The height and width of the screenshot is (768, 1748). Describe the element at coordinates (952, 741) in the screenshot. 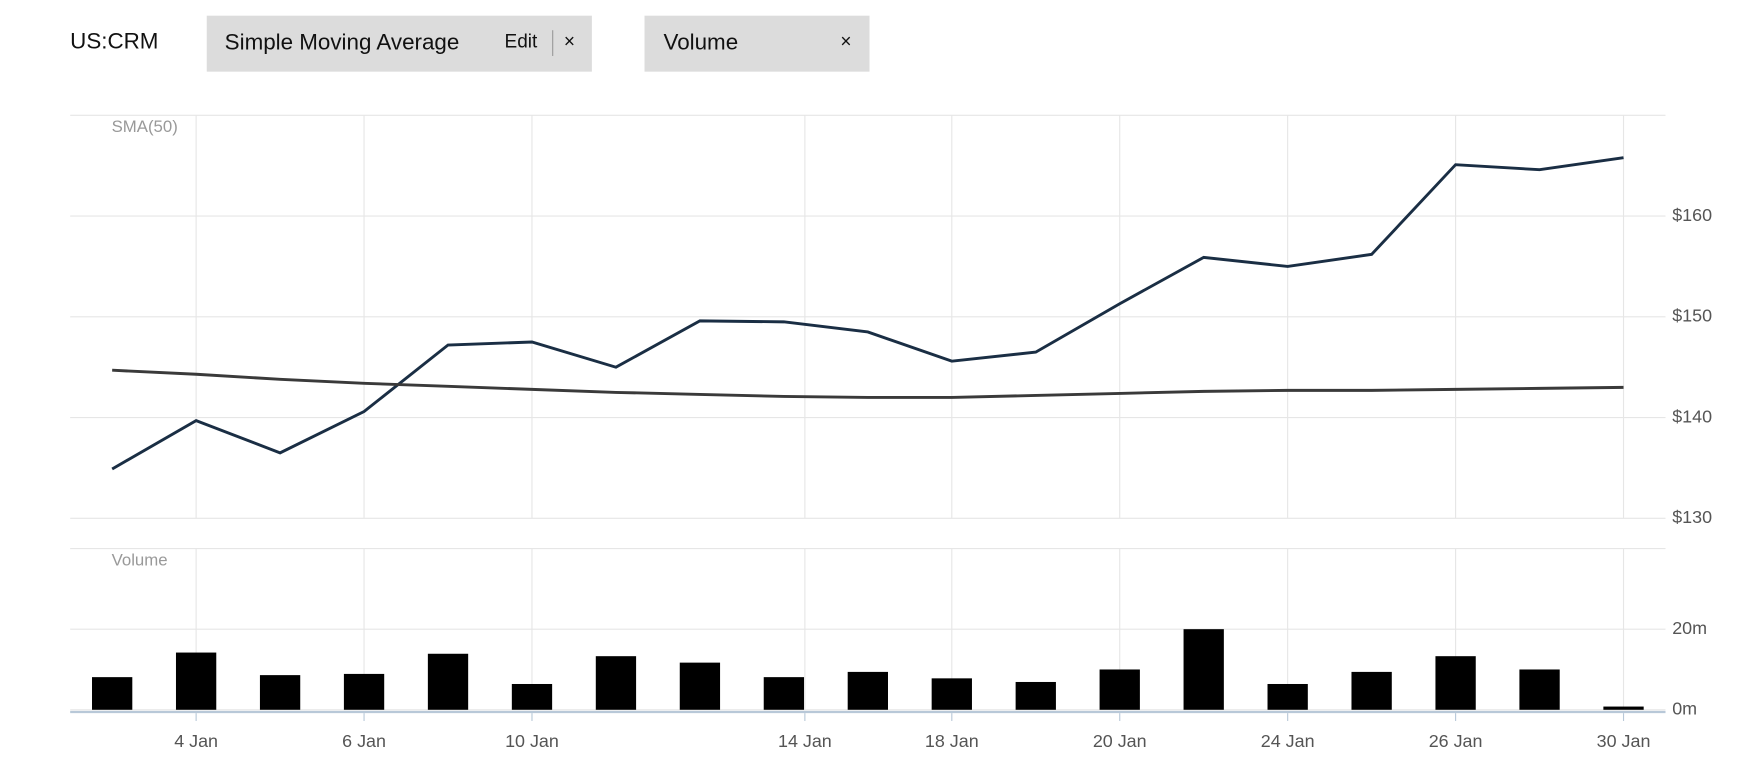

I see `x-tick-label: 18 Jan` at that location.